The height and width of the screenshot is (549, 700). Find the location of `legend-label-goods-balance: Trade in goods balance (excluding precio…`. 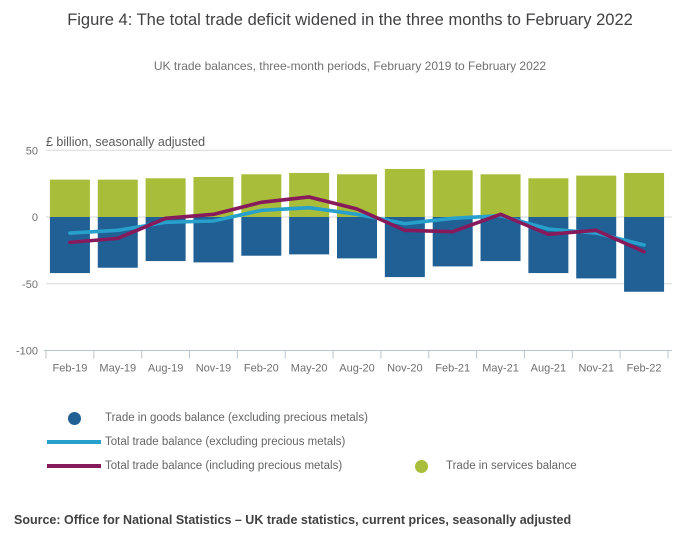

legend-label-goods-balance: Trade in goods balance (excluding precio… is located at coordinates (236, 418).